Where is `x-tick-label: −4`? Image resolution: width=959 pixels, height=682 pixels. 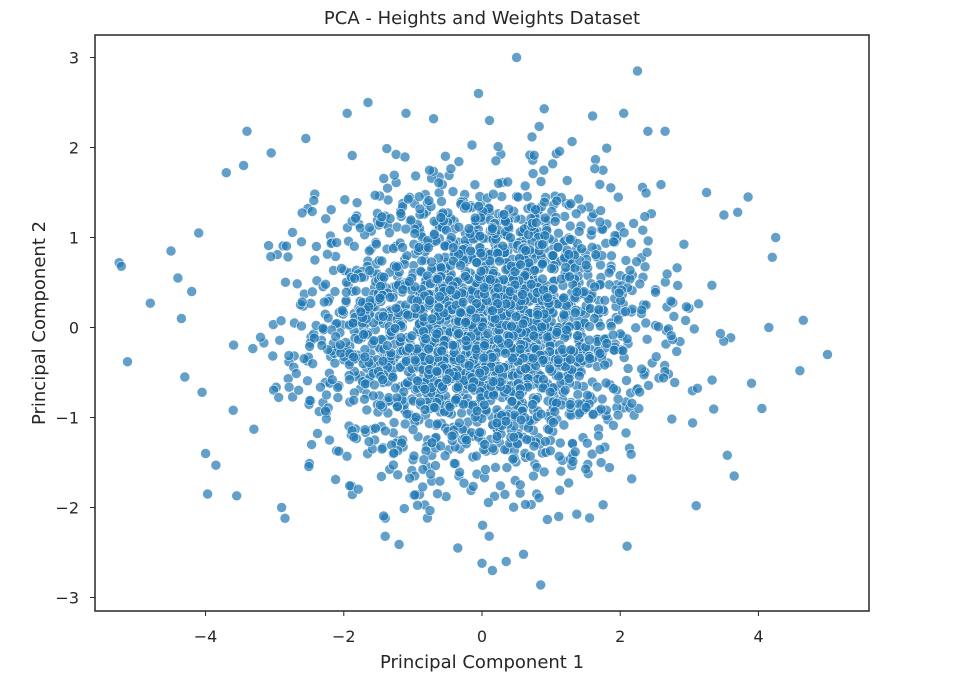 x-tick-label: −4 is located at coordinates (206, 636).